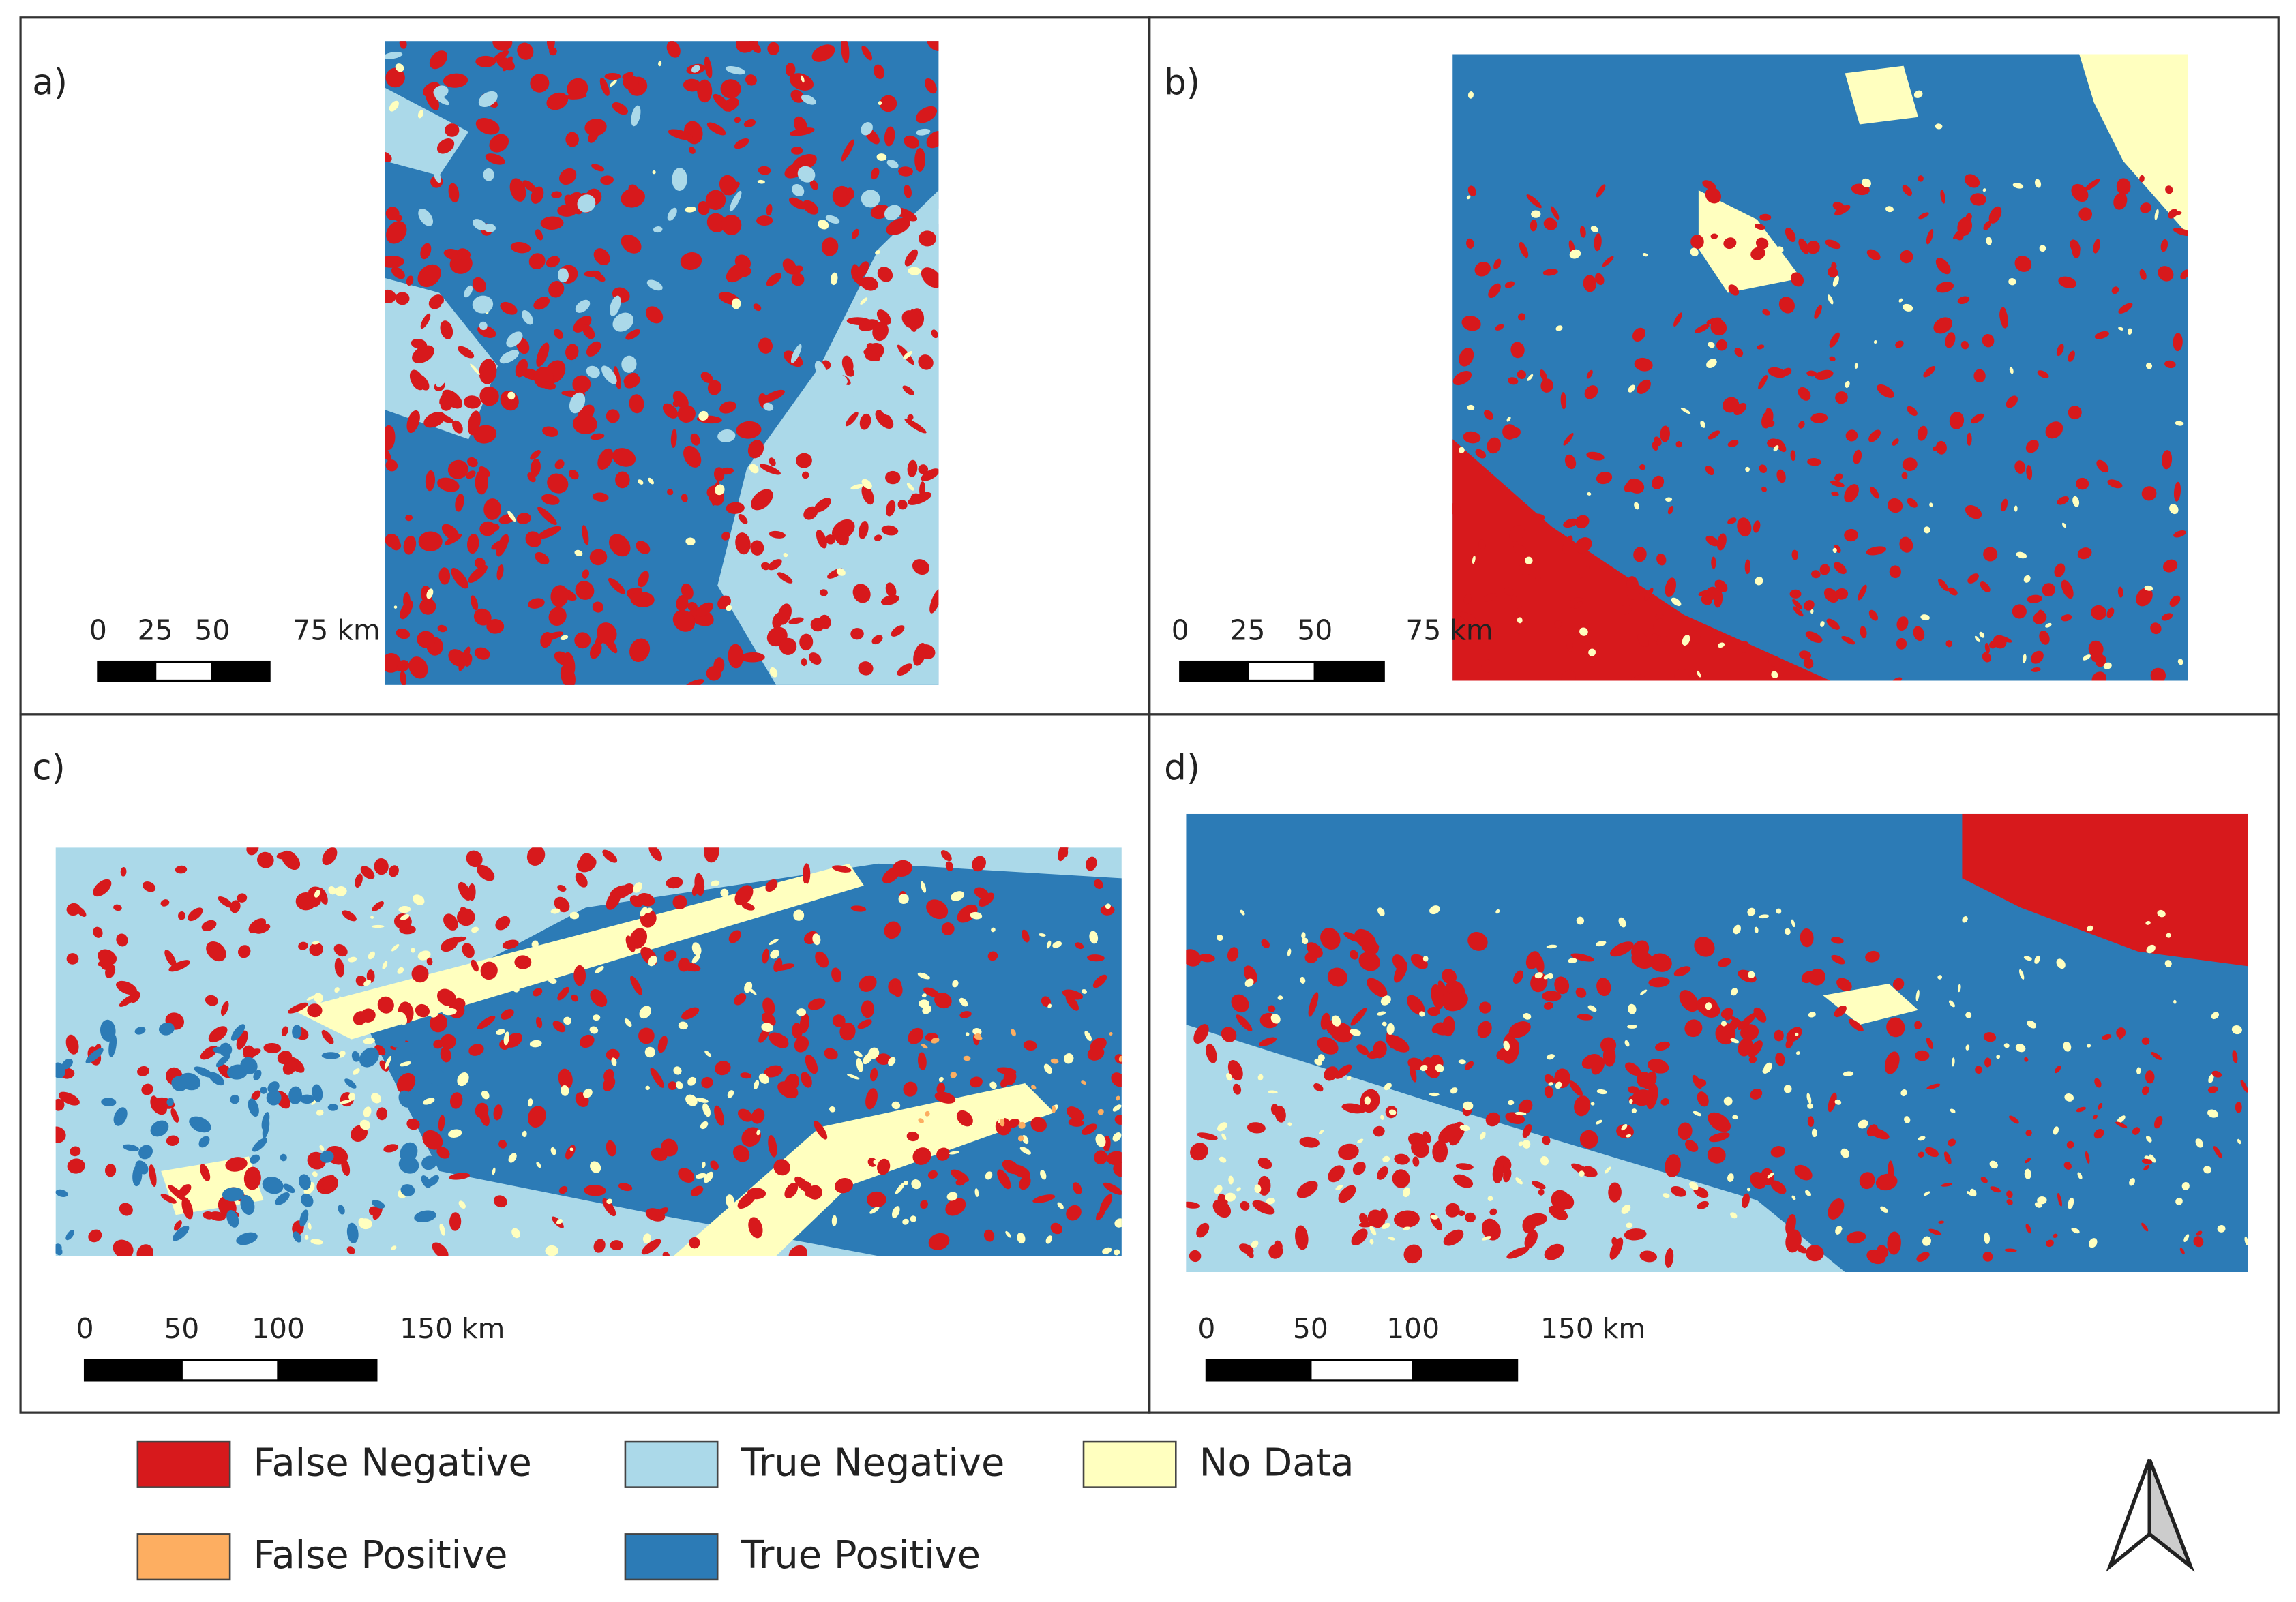 This screenshot has height=1602, width=2296. Describe the element at coordinates (1593, 1328) in the screenshot. I see `scale-label: 150 km` at that location.